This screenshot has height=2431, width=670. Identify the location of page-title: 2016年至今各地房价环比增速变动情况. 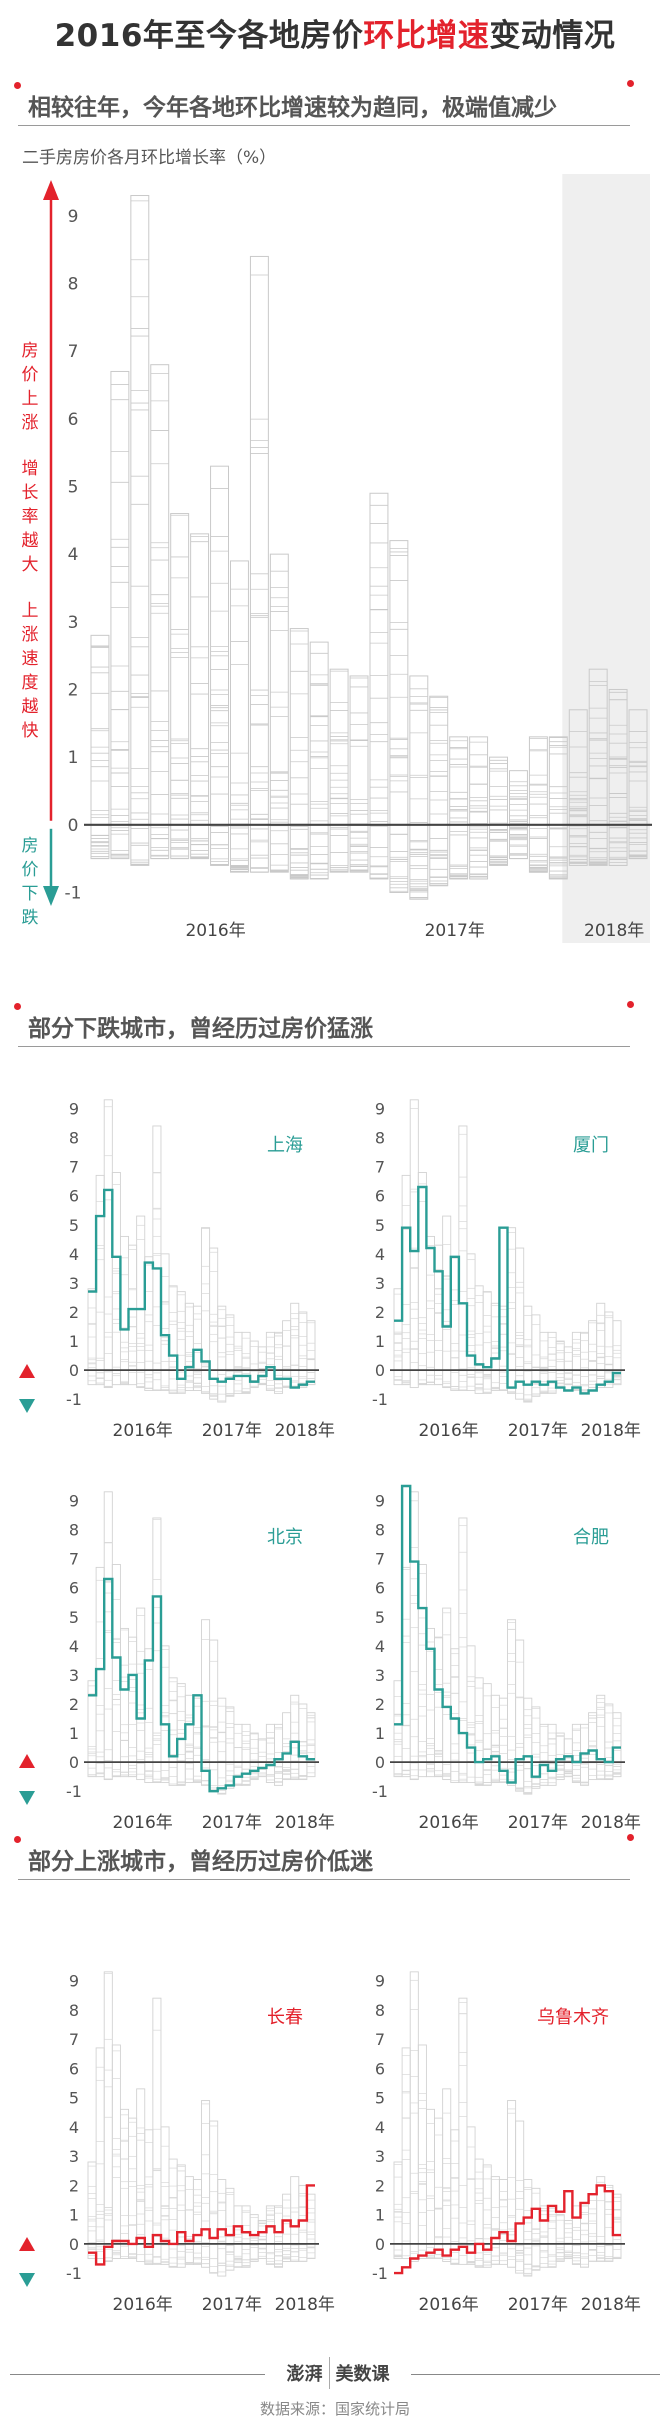
(335, 36).